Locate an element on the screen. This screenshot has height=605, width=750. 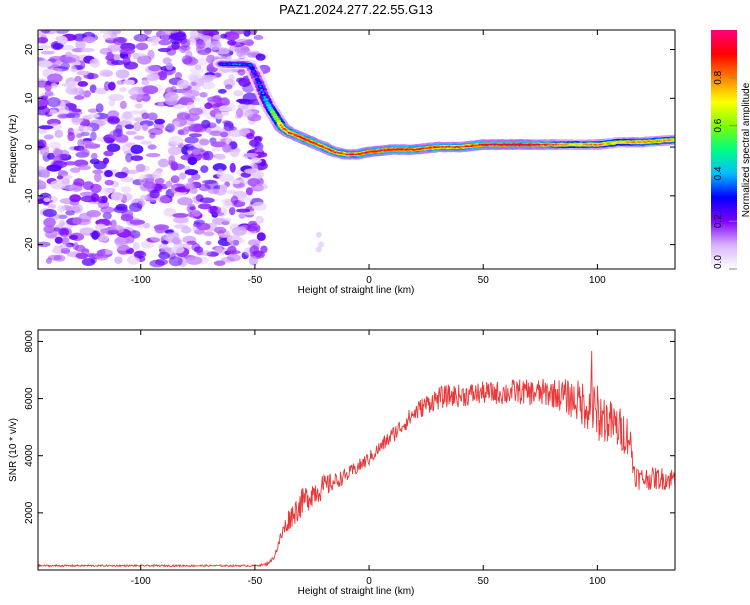
x-tick-label: 0 is located at coordinates (369, 280).